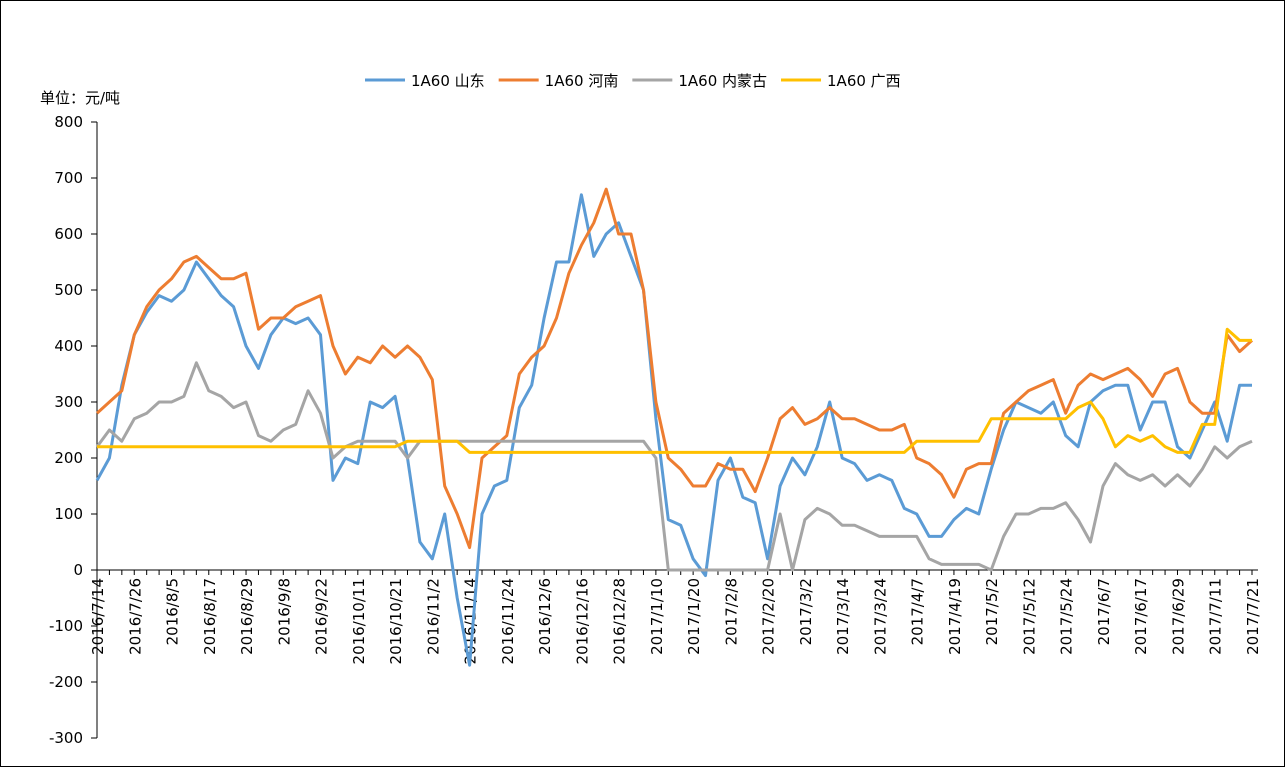 Image resolution: width=1285 pixels, height=771 pixels. Describe the element at coordinates (508, 621) in the screenshot. I see `x-tick-label: 2016/11/24` at that location.